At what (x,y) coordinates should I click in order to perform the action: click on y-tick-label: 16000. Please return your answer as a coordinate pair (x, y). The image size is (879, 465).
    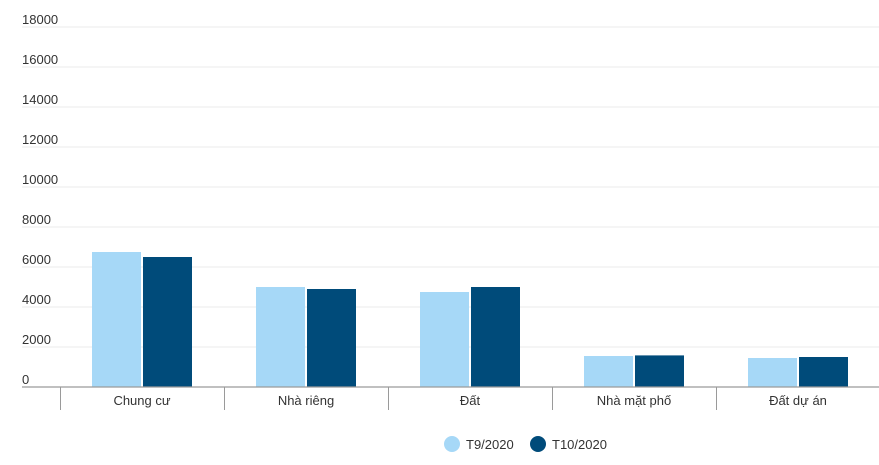
    Looking at the image, I should click on (40, 59).